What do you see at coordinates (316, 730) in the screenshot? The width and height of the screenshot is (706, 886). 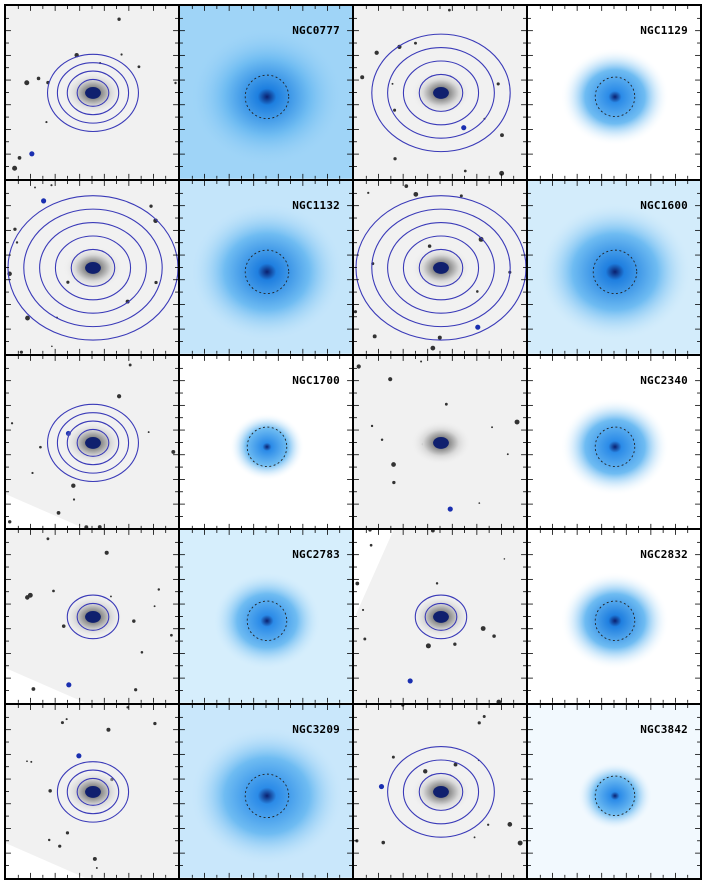 I see `galaxy-label: NGC3209` at bounding box center [316, 730].